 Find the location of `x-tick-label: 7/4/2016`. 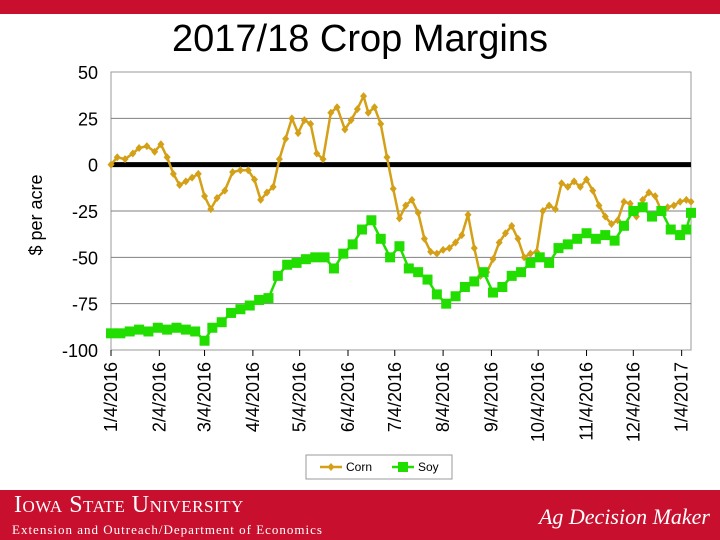

x-tick-label: 7/4/2016 is located at coordinates (395, 397).